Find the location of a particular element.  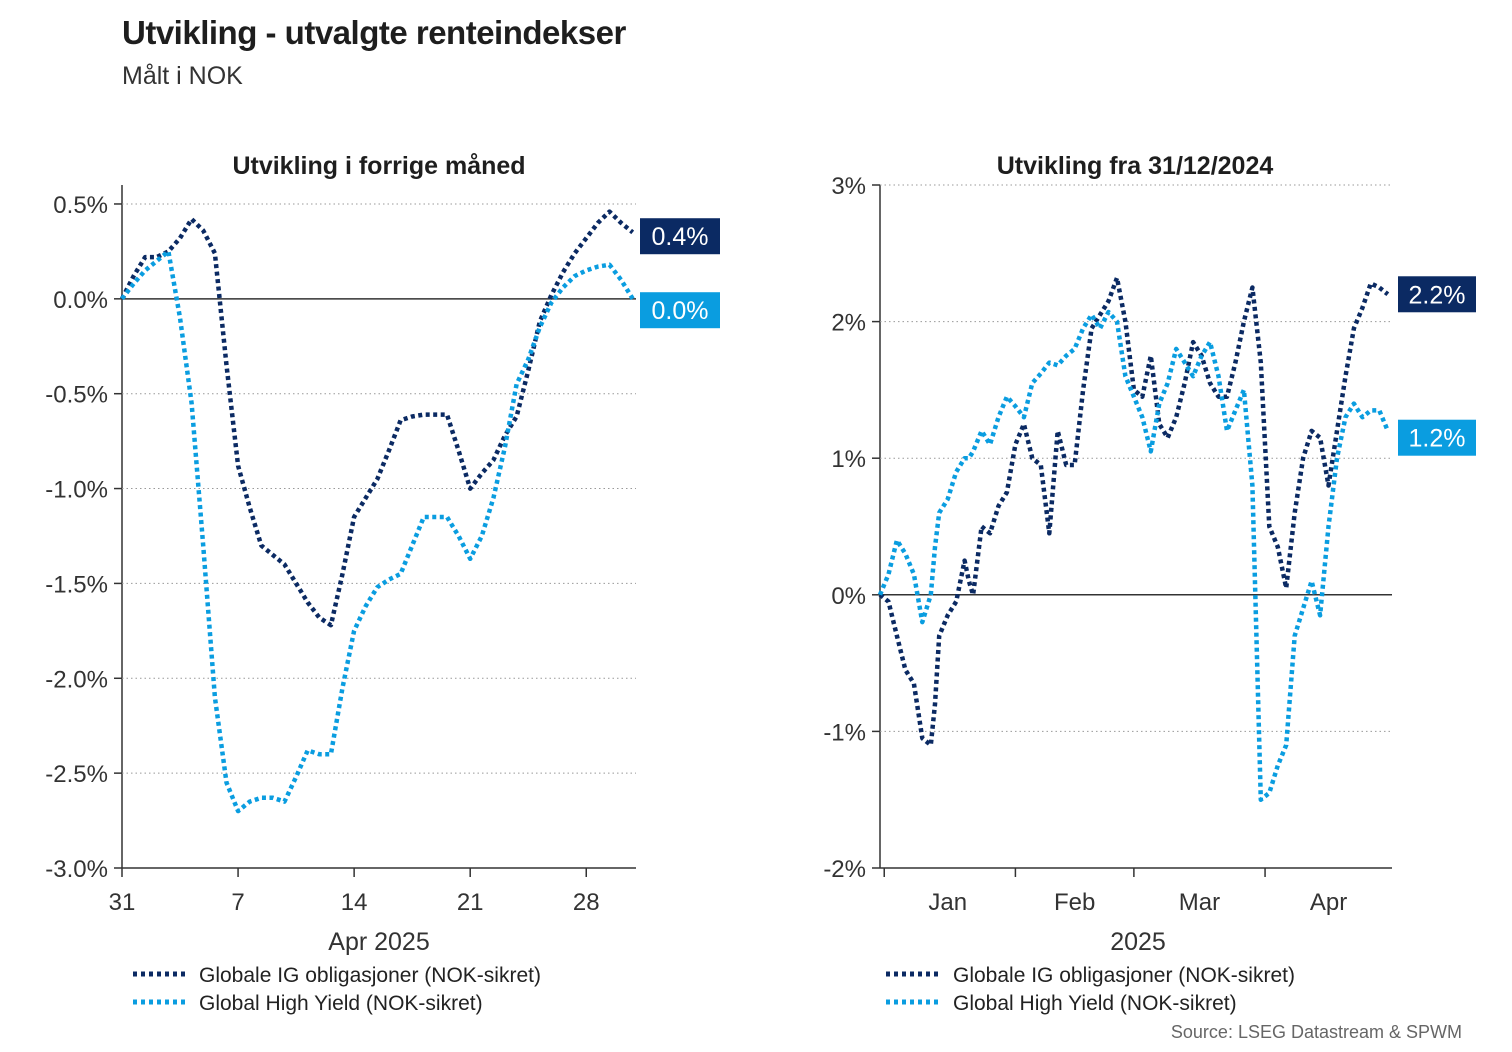

p2-end-label-hy-box is located at coordinates (1437, 437).